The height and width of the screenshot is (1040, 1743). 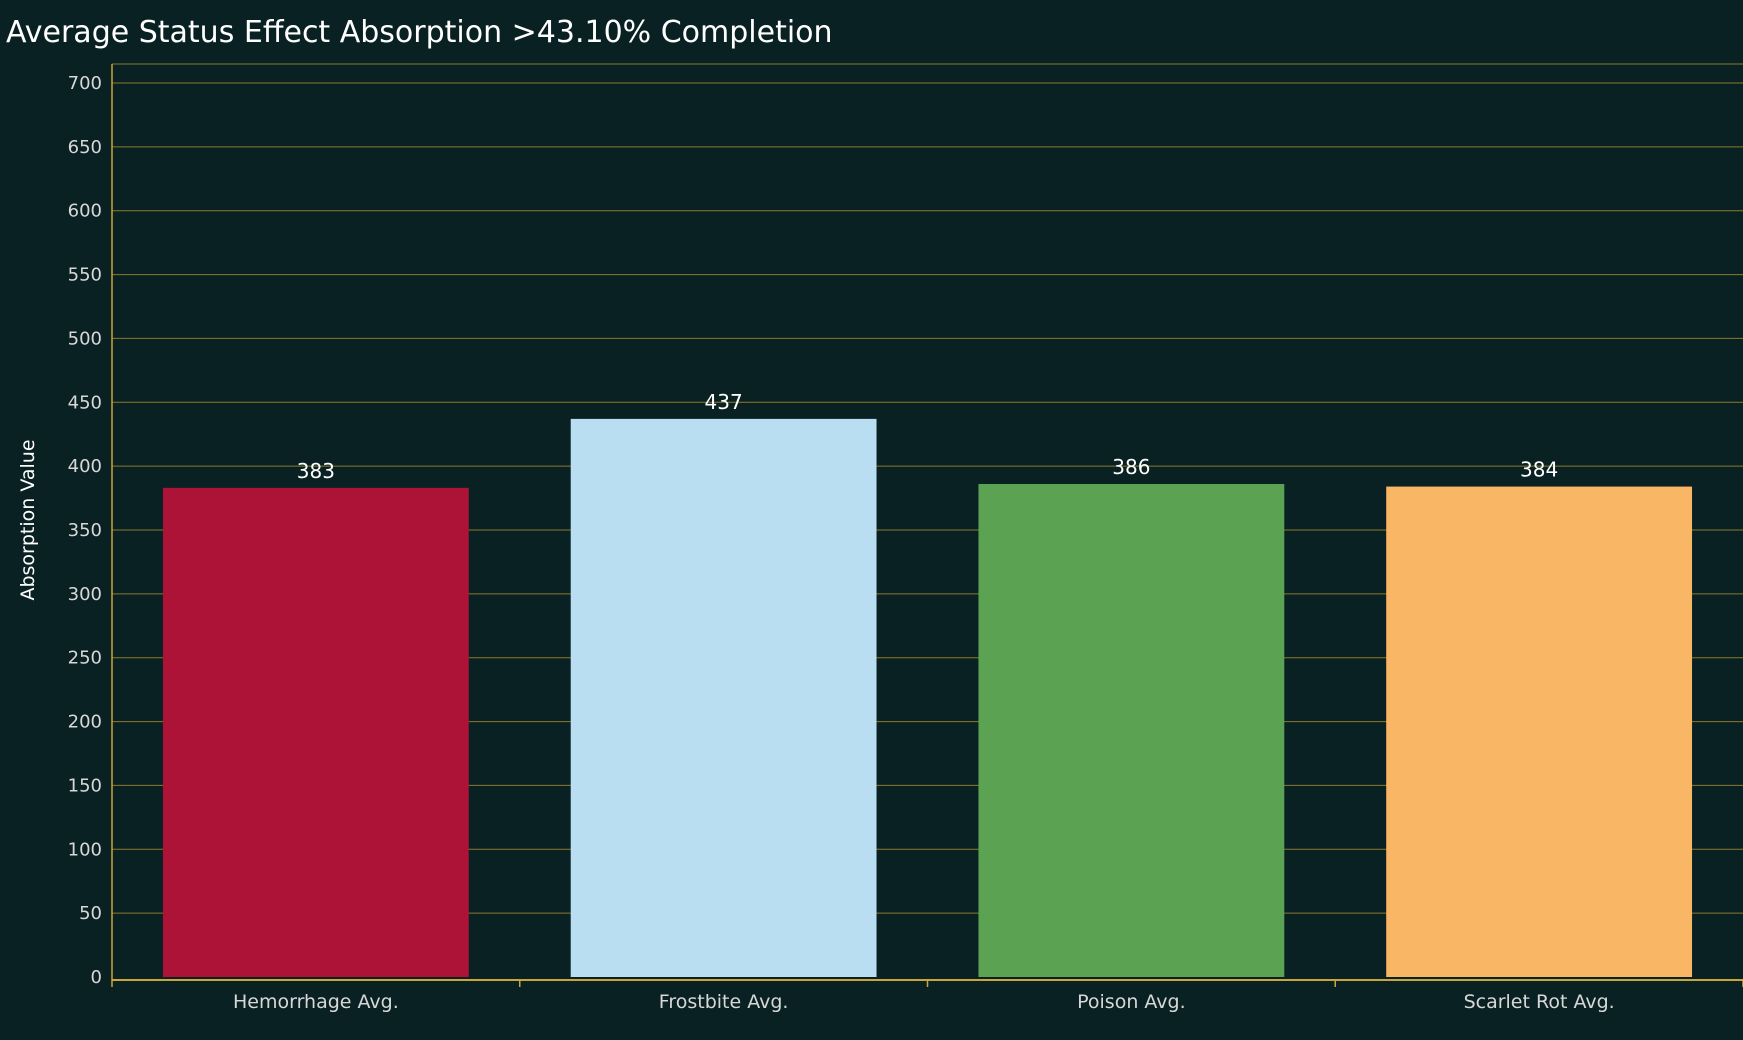 I want to click on y-tick-label: 150, so click(x=85, y=785).